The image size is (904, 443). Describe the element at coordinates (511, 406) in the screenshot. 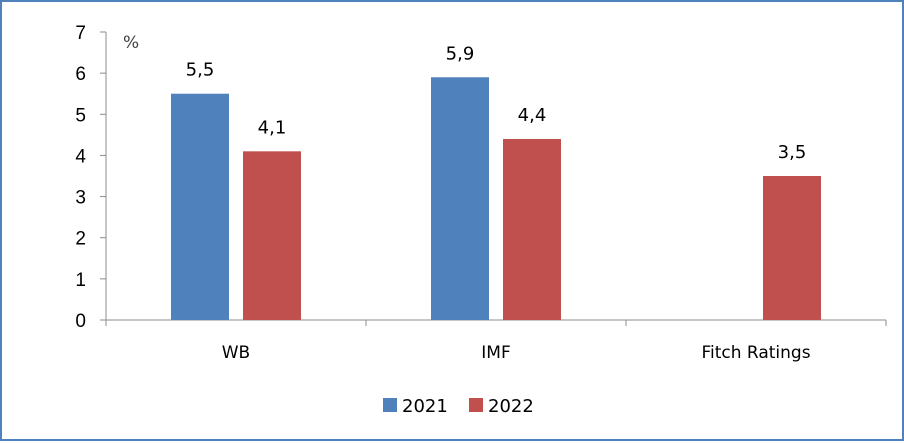

I see `legend-label: 2022` at that location.